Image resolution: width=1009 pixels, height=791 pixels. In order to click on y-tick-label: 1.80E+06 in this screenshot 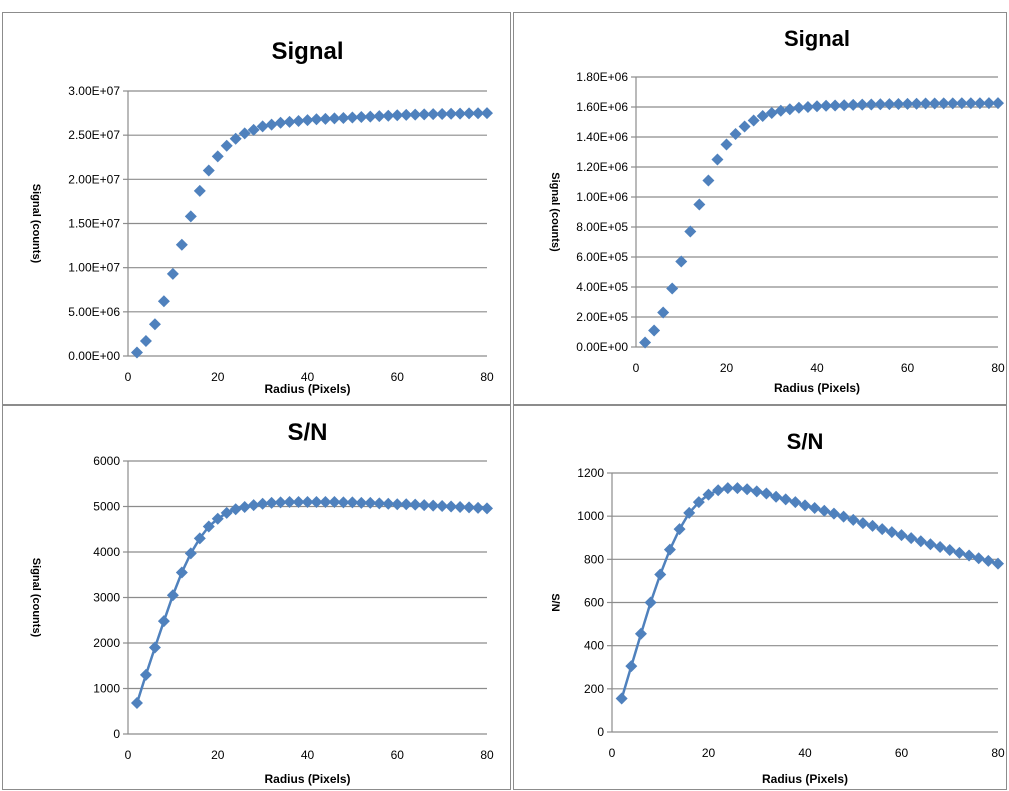, I will do `click(602, 77)`.